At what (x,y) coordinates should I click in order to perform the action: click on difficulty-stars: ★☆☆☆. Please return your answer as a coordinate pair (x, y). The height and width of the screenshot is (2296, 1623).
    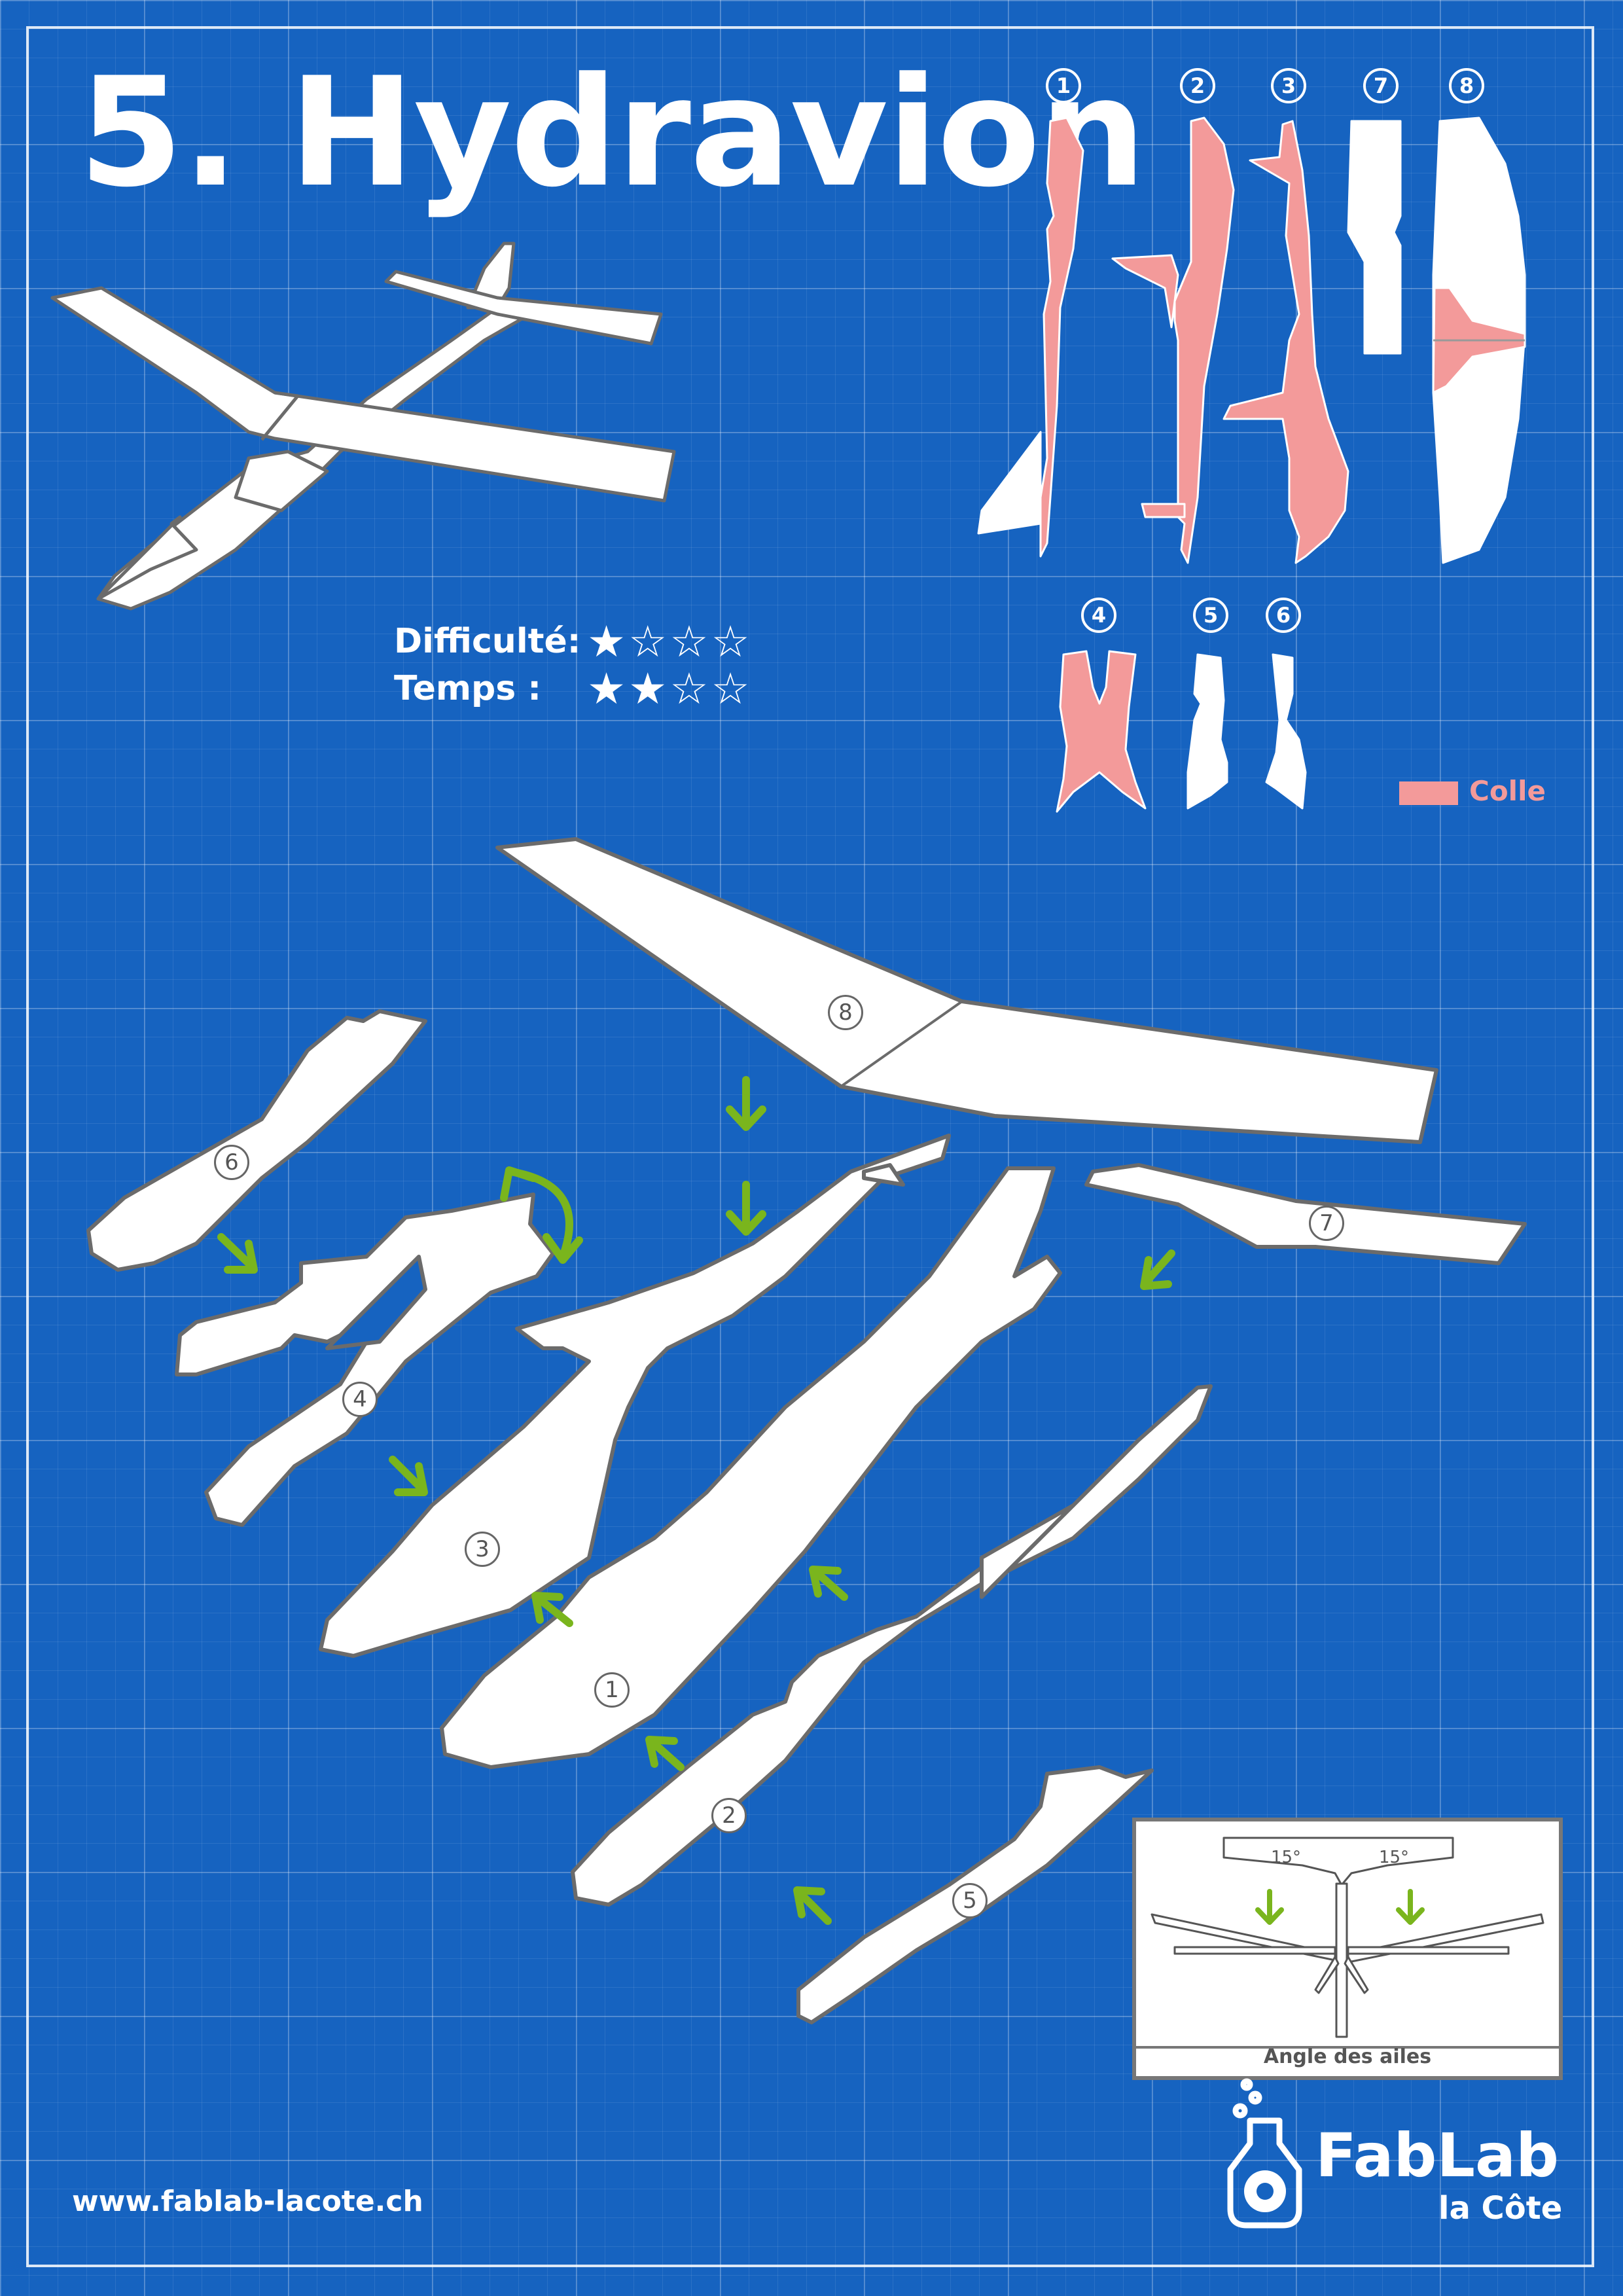
    Looking at the image, I should click on (670, 642).